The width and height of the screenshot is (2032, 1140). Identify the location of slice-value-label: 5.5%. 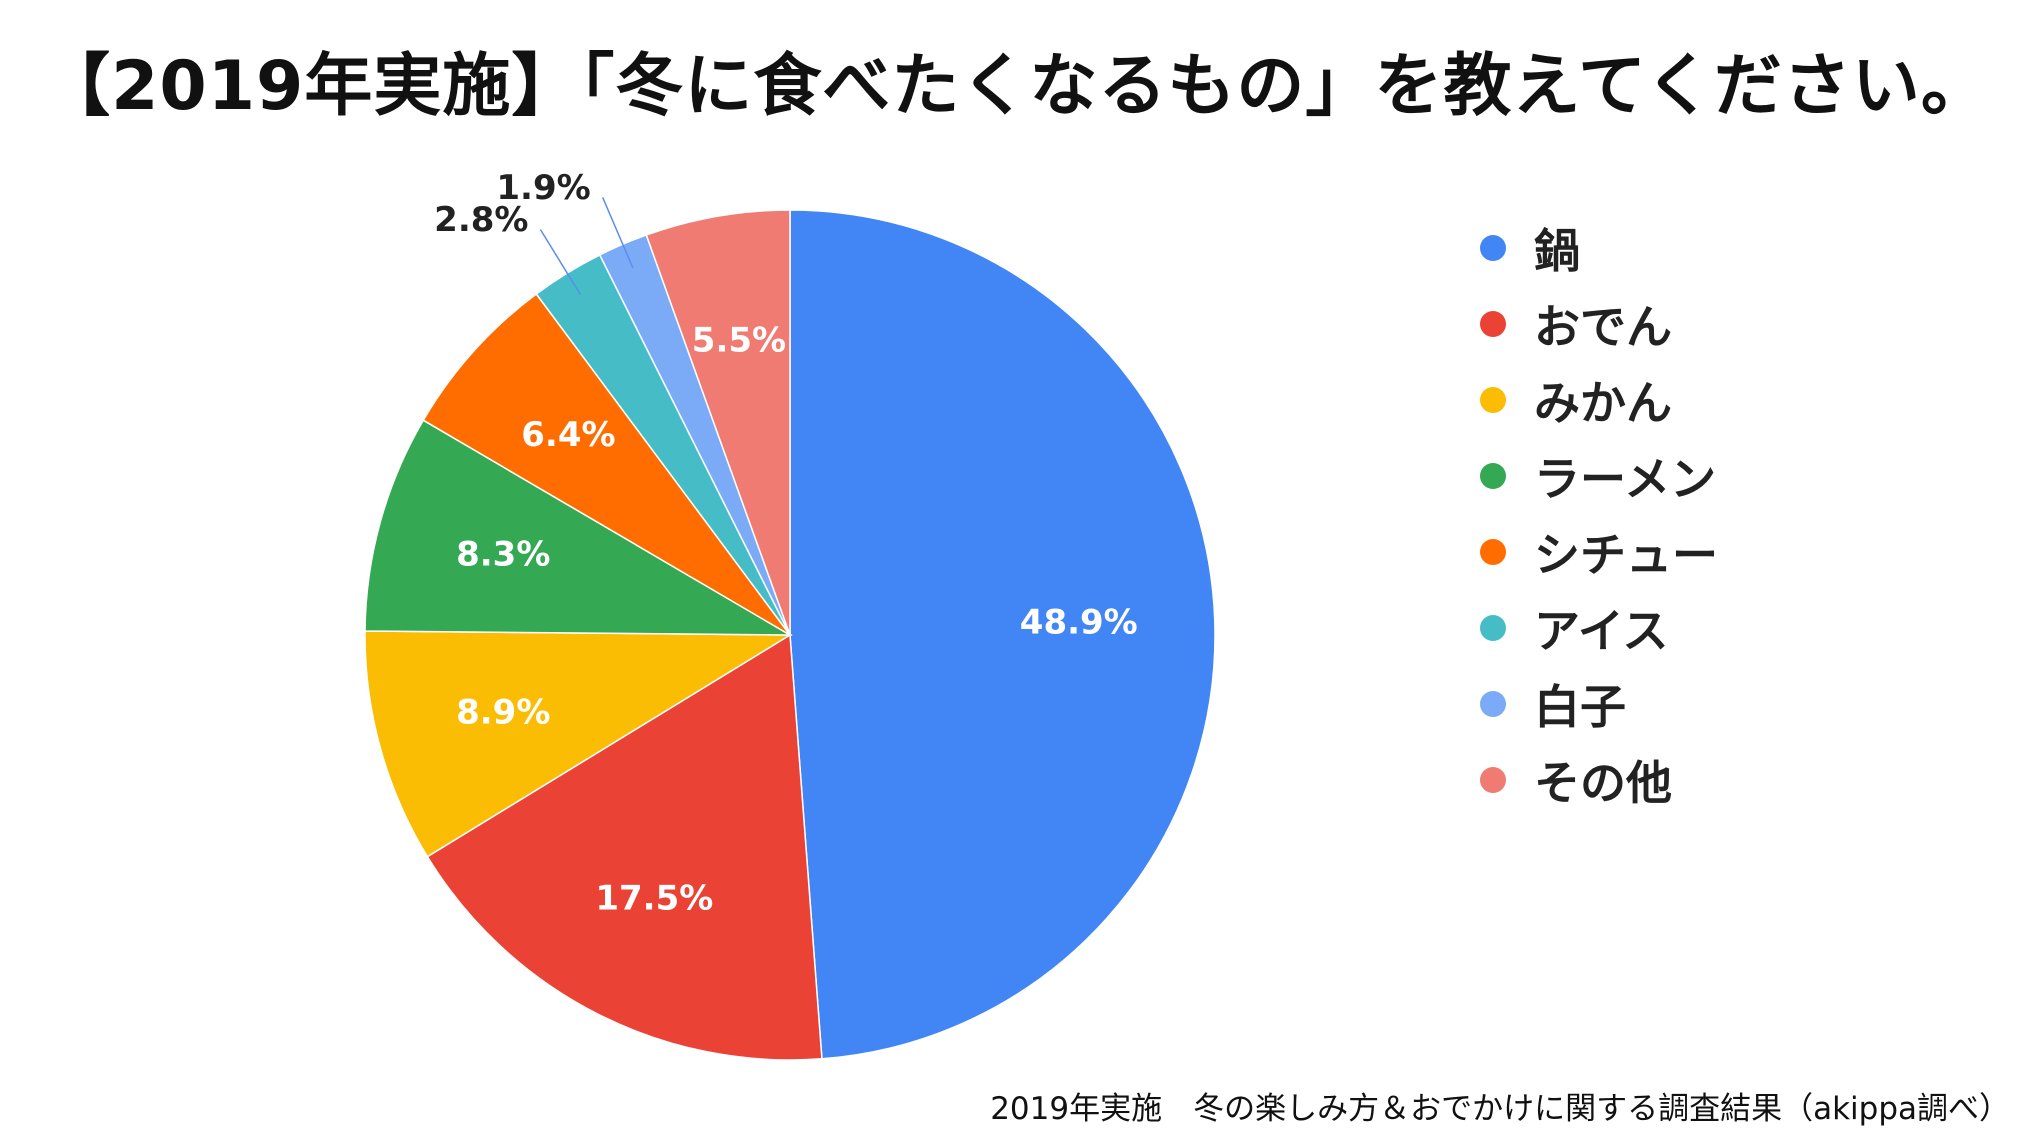
(739, 340).